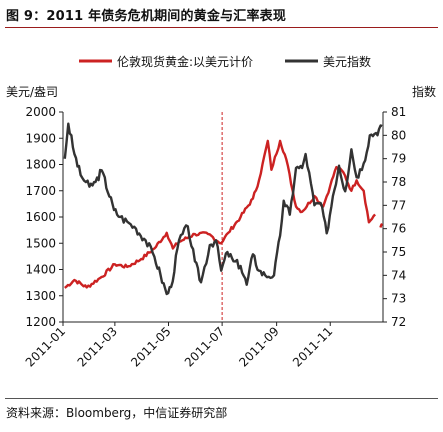 The image size is (443, 432). Describe the element at coordinates (398, 112) in the screenshot. I see `right-tick-label: 81` at that location.